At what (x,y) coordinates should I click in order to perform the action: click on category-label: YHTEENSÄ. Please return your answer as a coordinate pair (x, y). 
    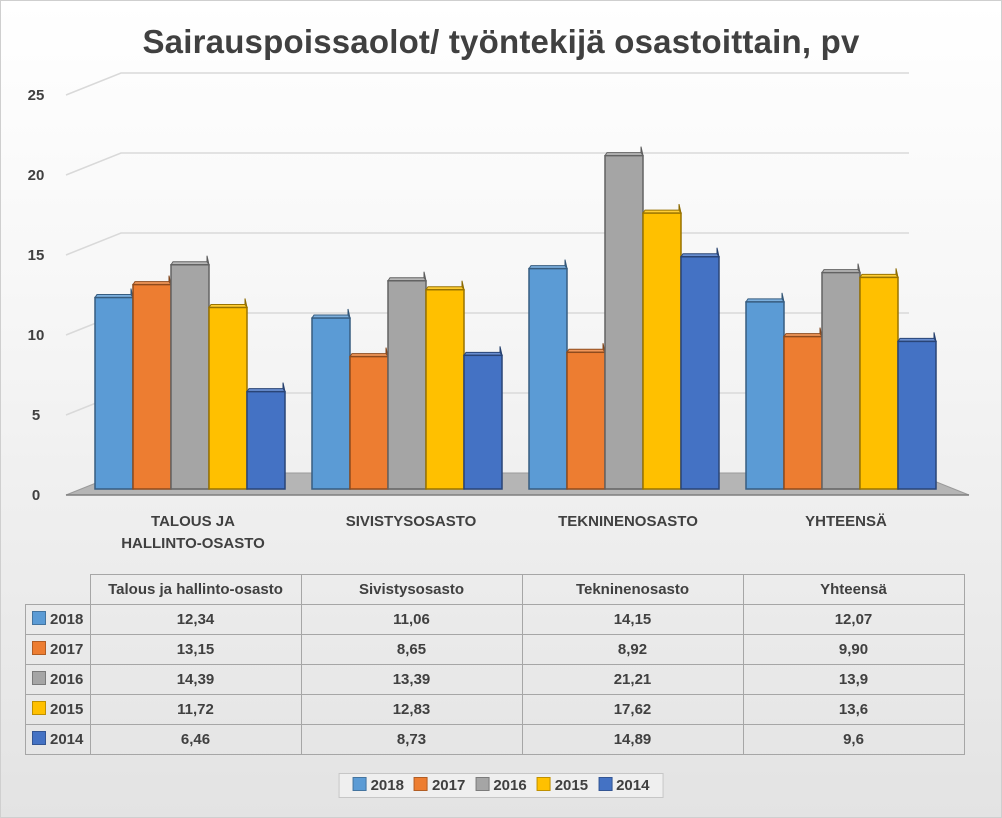
    Looking at the image, I should click on (846, 522).